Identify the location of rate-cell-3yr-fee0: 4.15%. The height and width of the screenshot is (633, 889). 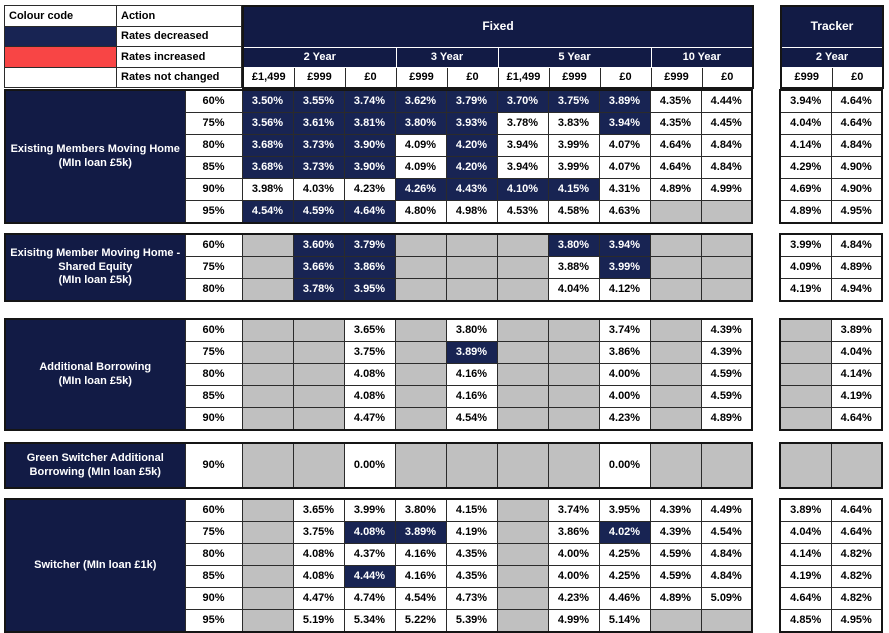
(471, 510).